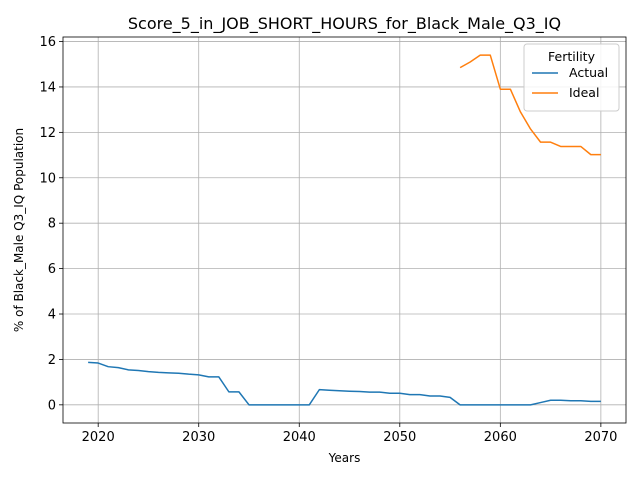 The image size is (640, 480). I want to click on y-tick-label: 0, so click(52, 405).